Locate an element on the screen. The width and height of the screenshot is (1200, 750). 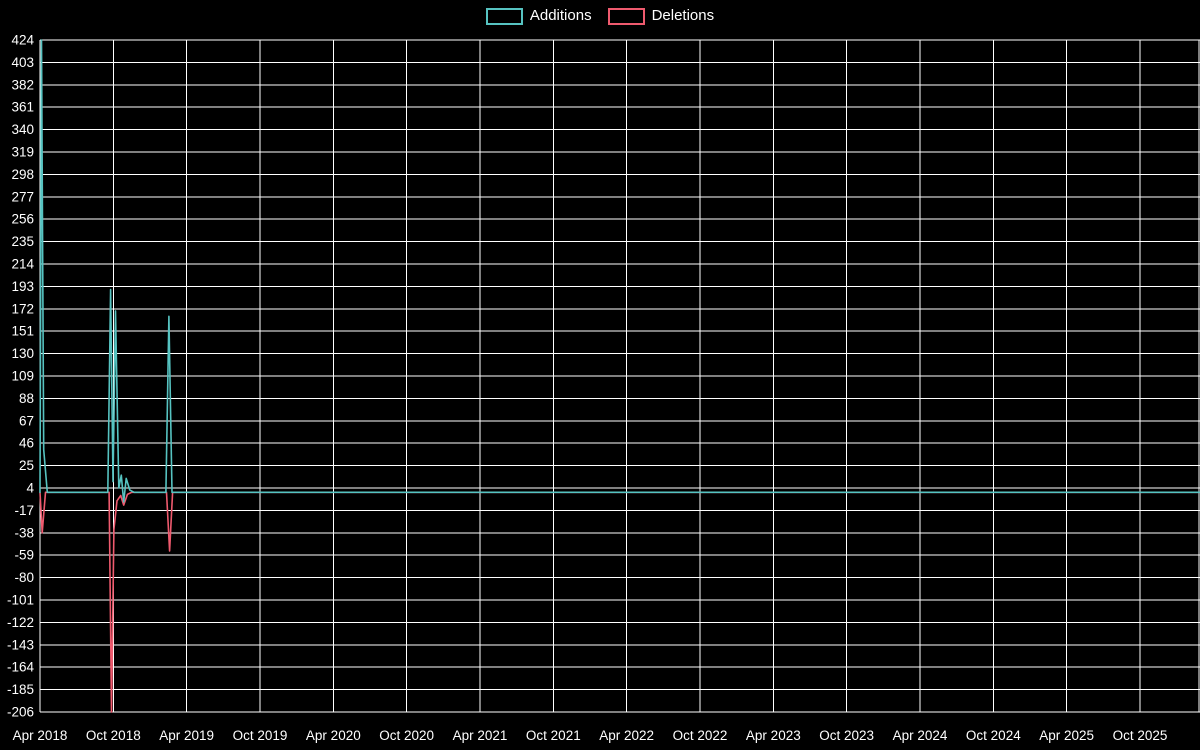
y-tick-label: 4 is located at coordinates (30, 488).